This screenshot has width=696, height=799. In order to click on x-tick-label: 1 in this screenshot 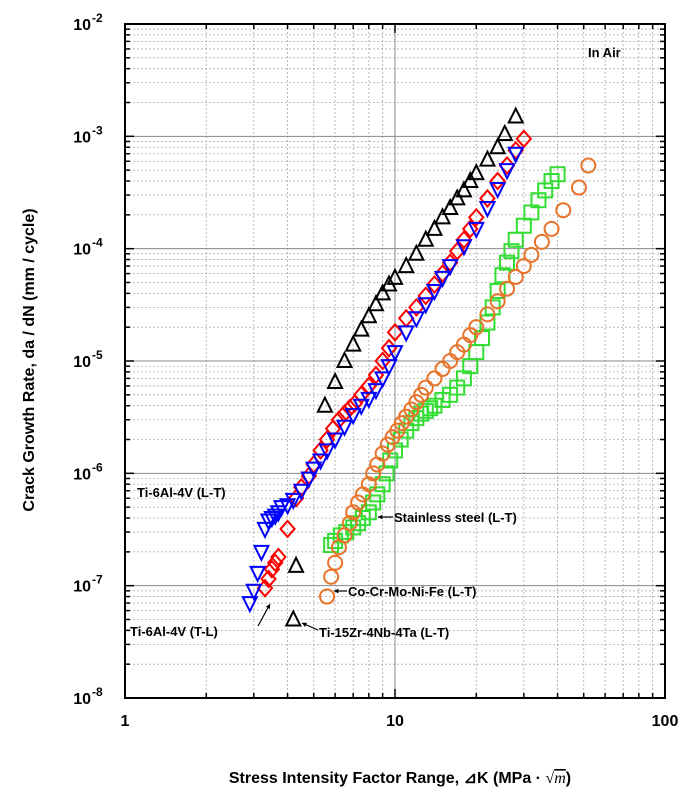, I will do `click(125, 721)`.